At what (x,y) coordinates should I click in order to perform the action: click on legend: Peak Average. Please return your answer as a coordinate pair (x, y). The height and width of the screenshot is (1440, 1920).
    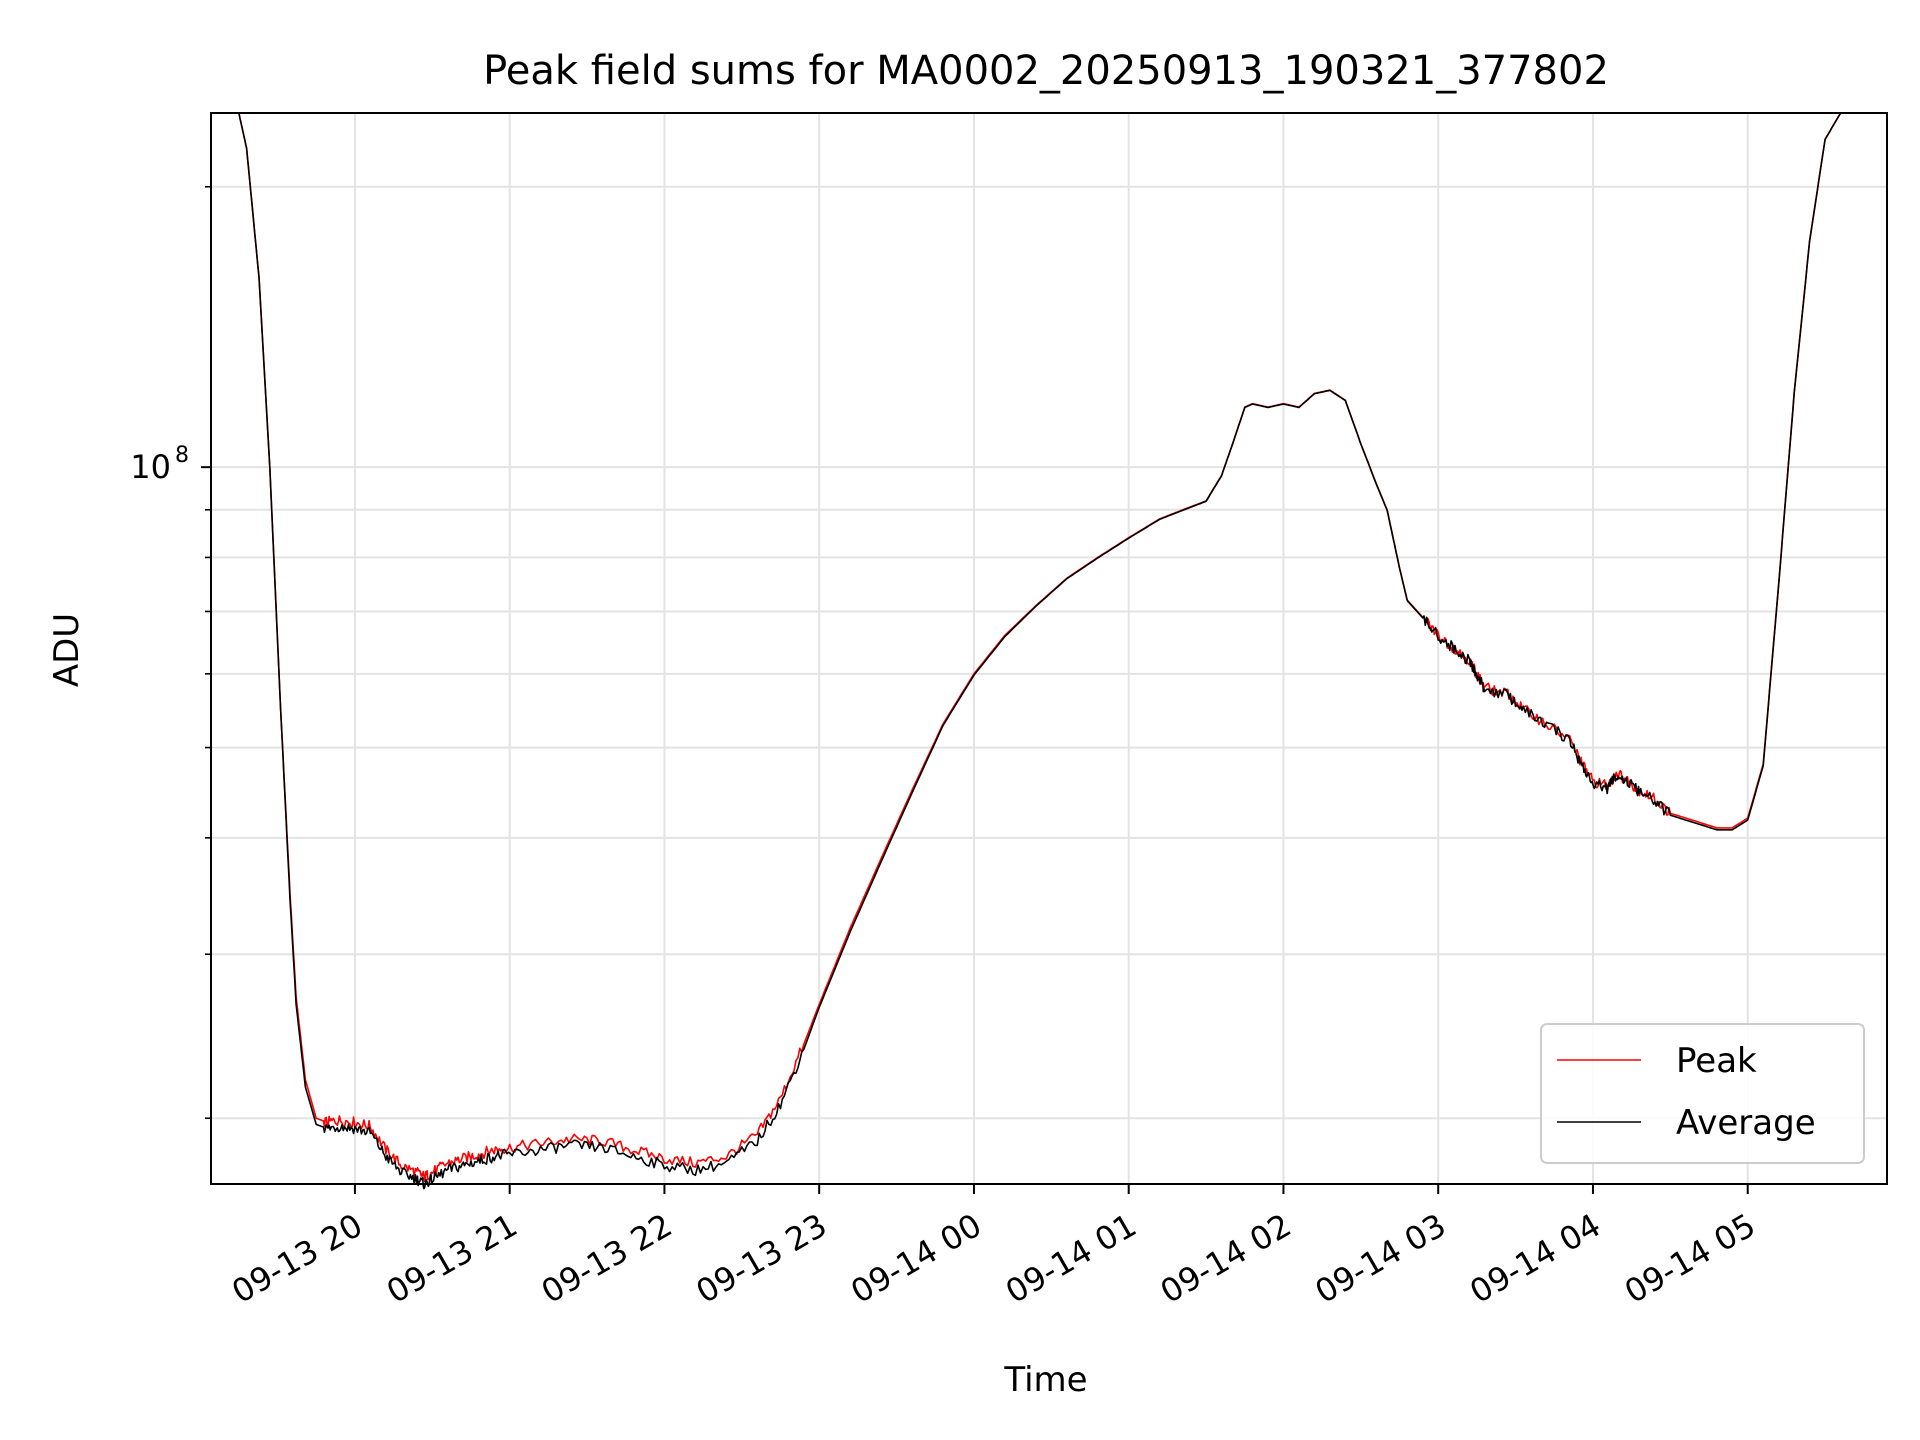
    Looking at the image, I should click on (1702, 1093).